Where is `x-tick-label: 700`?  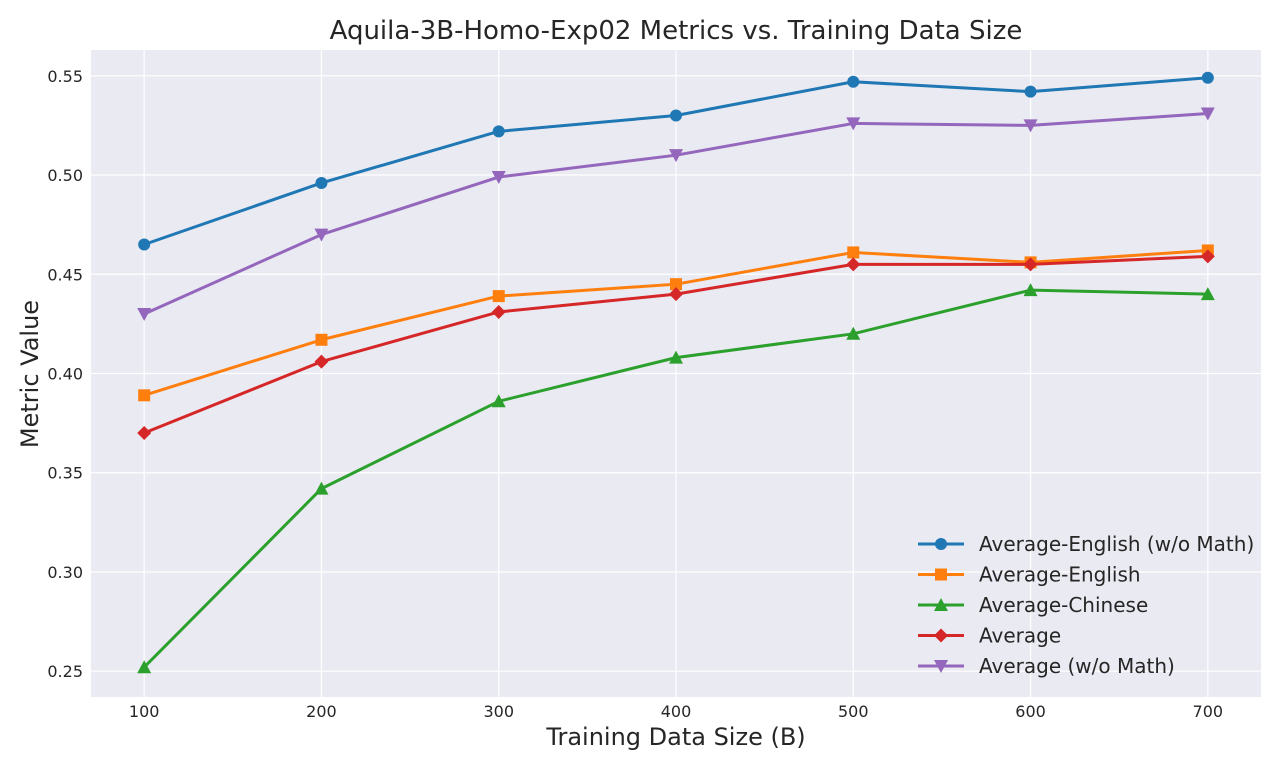
x-tick-label: 700 is located at coordinates (1208, 711).